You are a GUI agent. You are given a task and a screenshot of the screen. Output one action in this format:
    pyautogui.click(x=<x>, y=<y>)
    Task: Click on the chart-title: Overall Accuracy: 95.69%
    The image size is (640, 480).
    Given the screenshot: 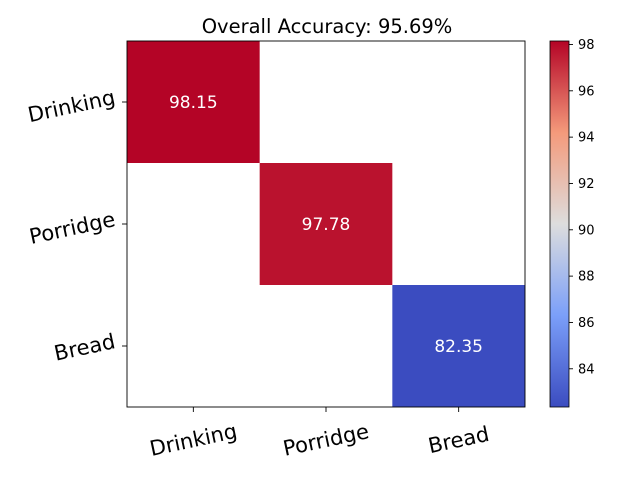 What is the action you would take?
    pyautogui.click(x=327, y=26)
    